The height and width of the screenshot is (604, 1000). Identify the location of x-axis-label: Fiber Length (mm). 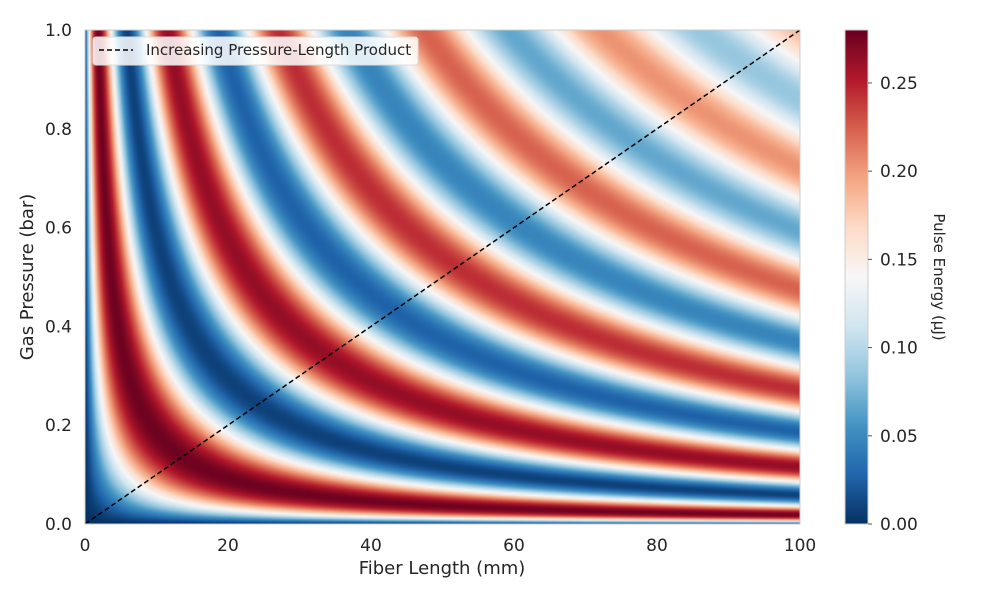
(442, 568).